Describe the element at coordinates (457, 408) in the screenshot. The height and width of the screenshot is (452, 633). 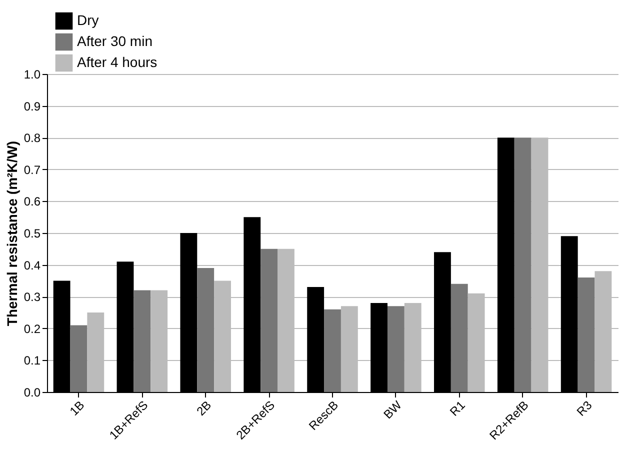
I see `x-tick-label: R1` at that location.